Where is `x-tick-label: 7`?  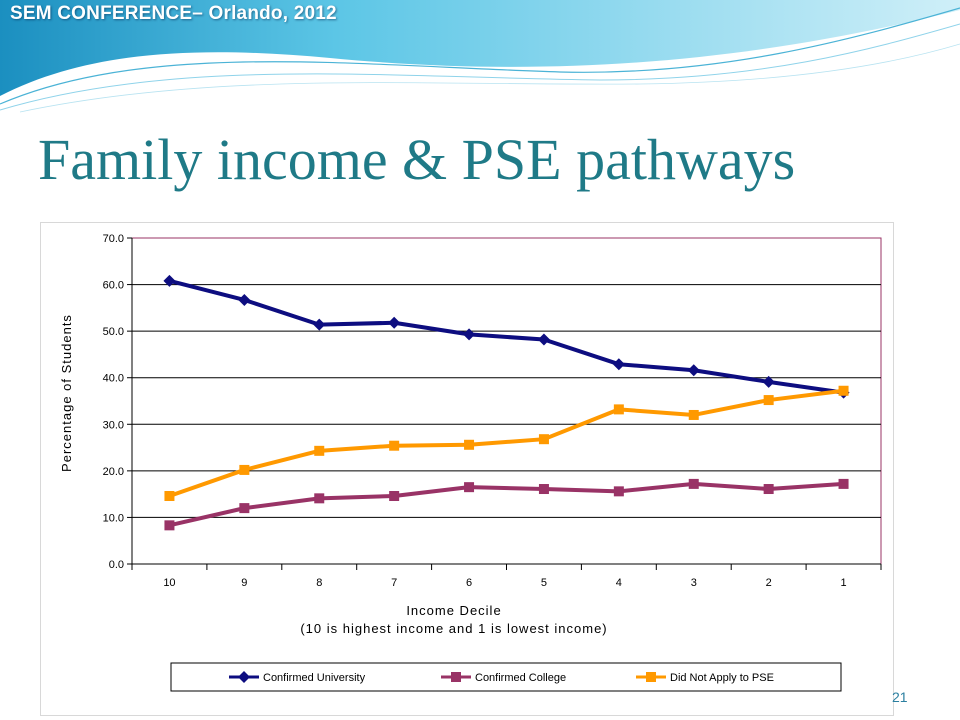
x-tick-label: 7 is located at coordinates (394, 583).